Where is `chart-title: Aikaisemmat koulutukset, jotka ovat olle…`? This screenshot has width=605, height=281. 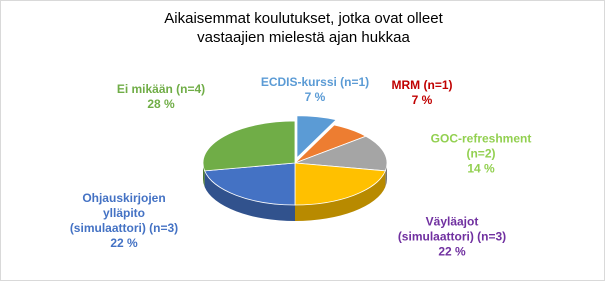
chart-title: Aikaisemmat koulutukset, jotka ovat olle… is located at coordinates (303, 28).